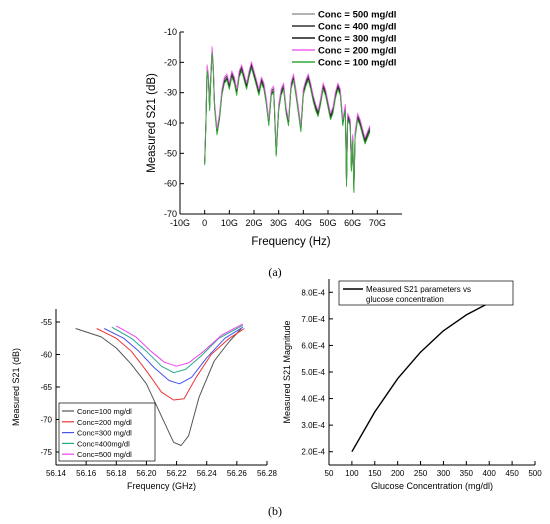 This screenshot has width=550, height=524. I want to click on x-tick-label: 100, so click(352, 473).